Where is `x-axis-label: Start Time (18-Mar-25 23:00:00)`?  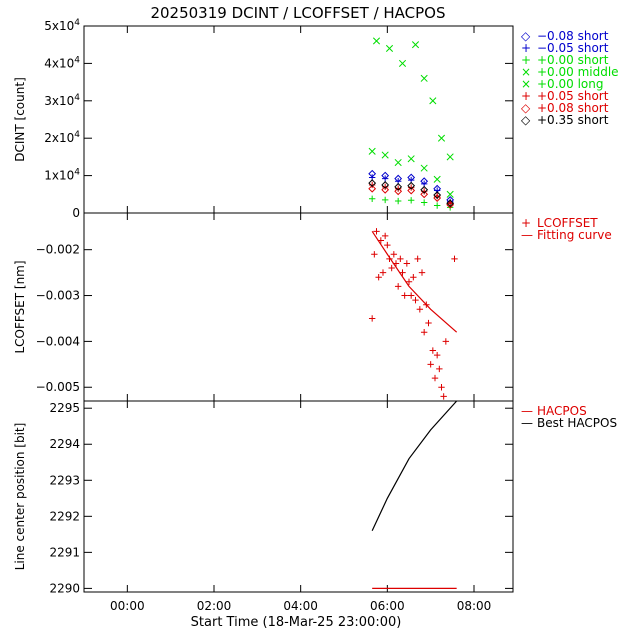
x-axis-label: Start Time (18-Mar-25 23:00:00) is located at coordinates (296, 622).